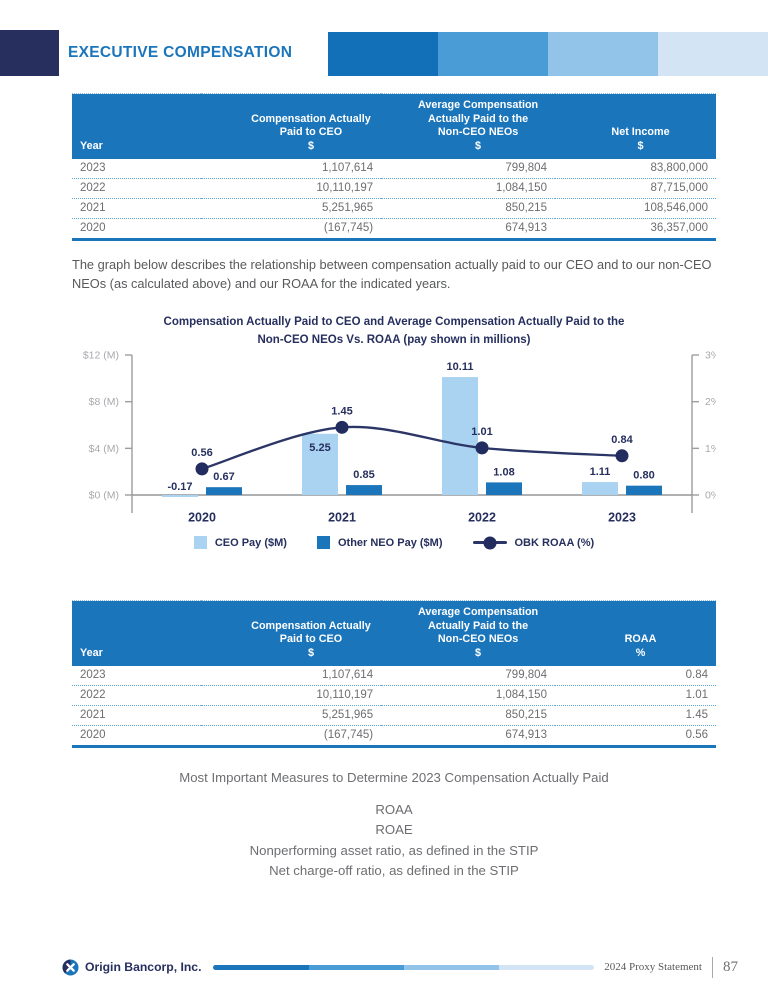 The width and height of the screenshot is (768, 1000). What do you see at coordinates (394, 809) in the screenshot?
I see `measure-item: ROAA` at bounding box center [394, 809].